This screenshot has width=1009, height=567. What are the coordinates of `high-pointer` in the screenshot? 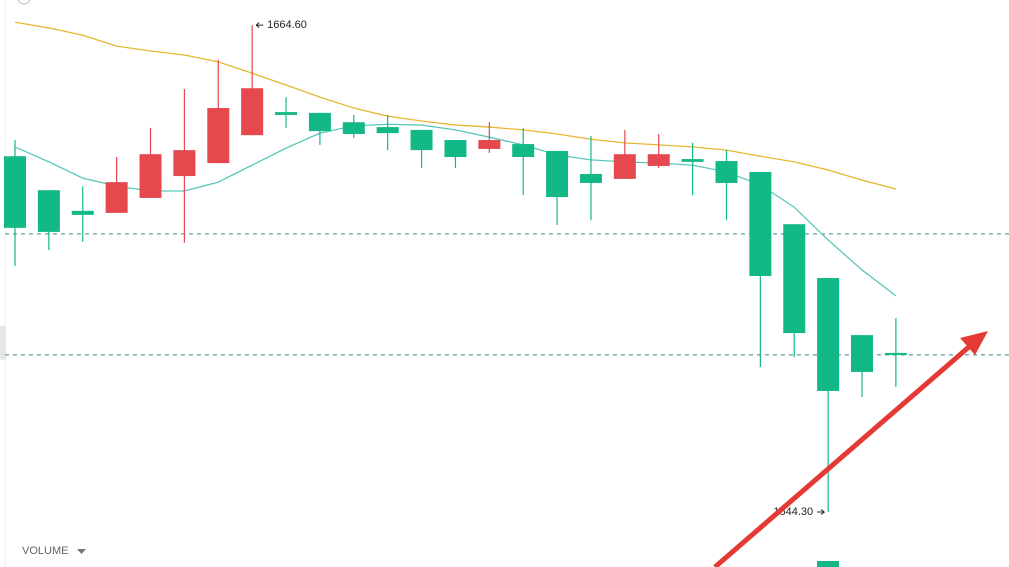 It's located at (259, 25).